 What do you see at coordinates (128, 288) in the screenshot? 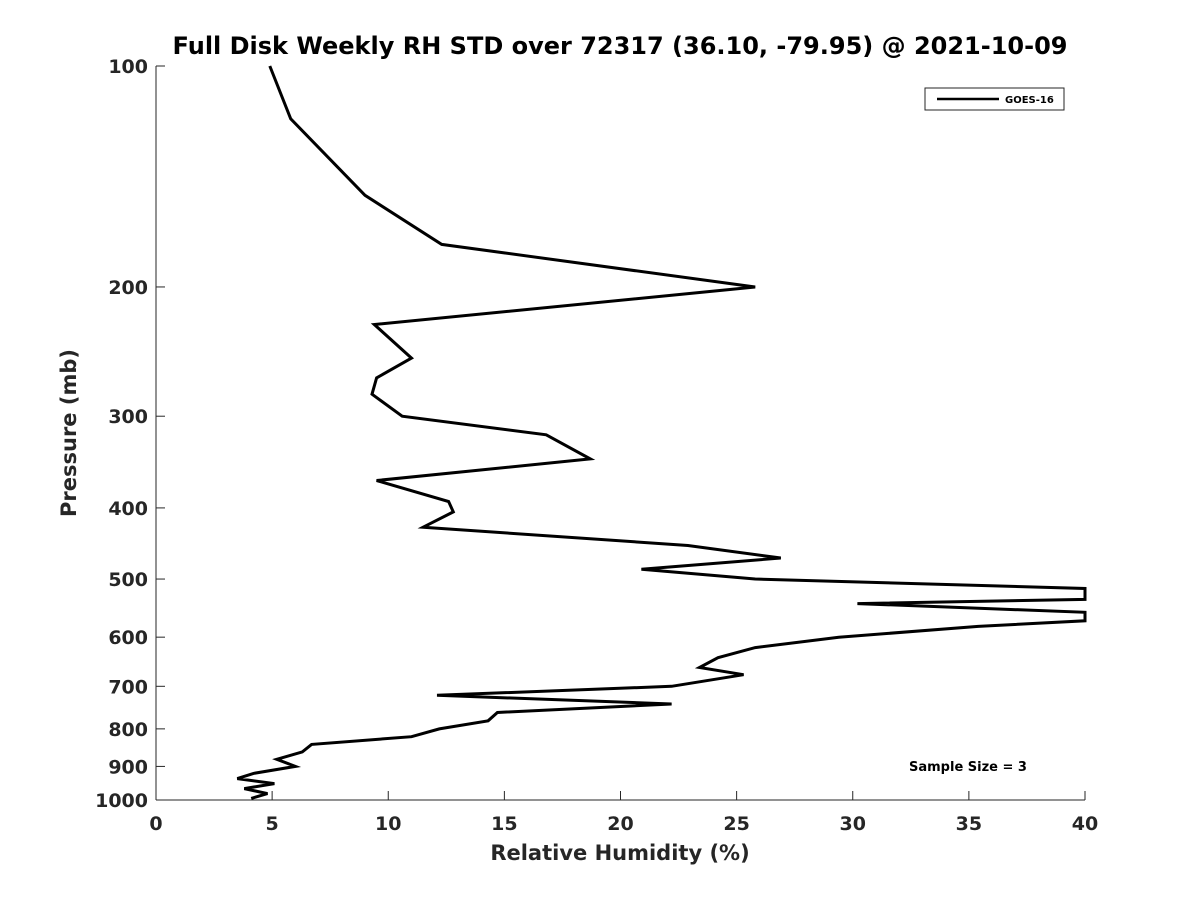
I see `y-tick-label: 200` at bounding box center [128, 288].